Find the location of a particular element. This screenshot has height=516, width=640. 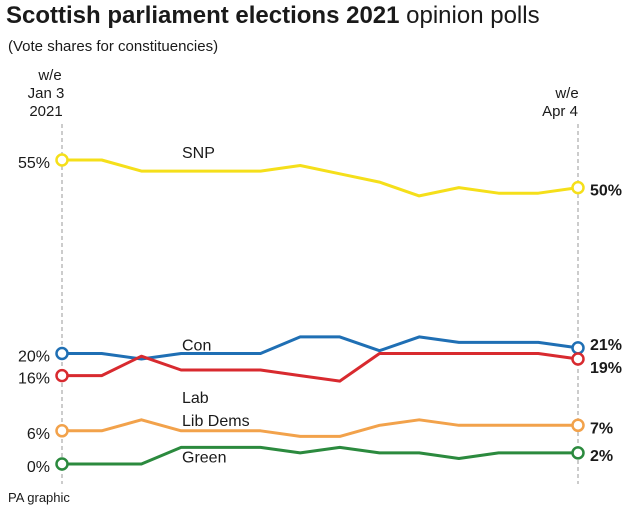

series-marker-start-lib-dems is located at coordinates (62, 431).